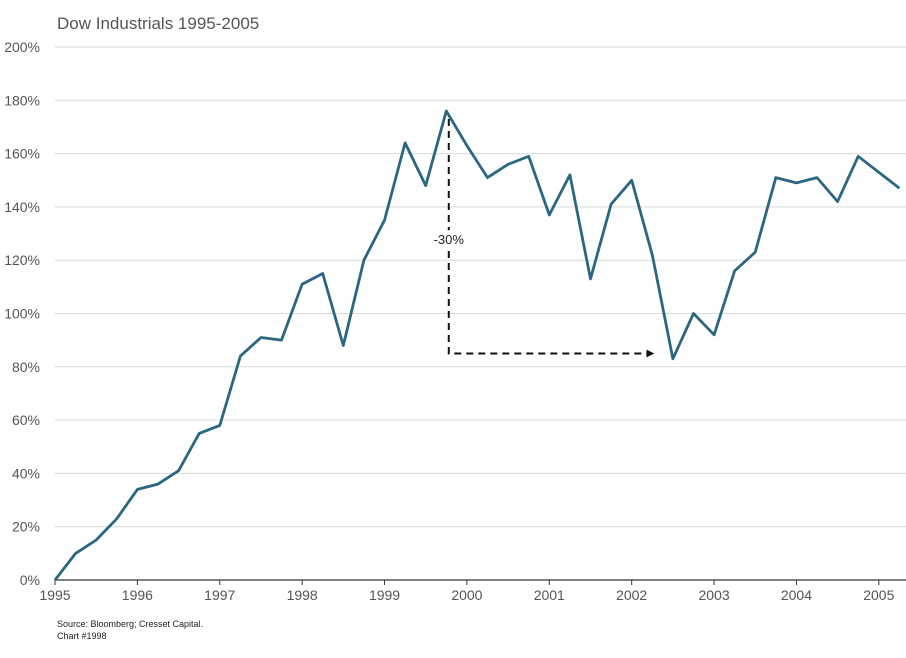  What do you see at coordinates (22, 260) in the screenshot?
I see `y-tick-label: 120%` at bounding box center [22, 260].